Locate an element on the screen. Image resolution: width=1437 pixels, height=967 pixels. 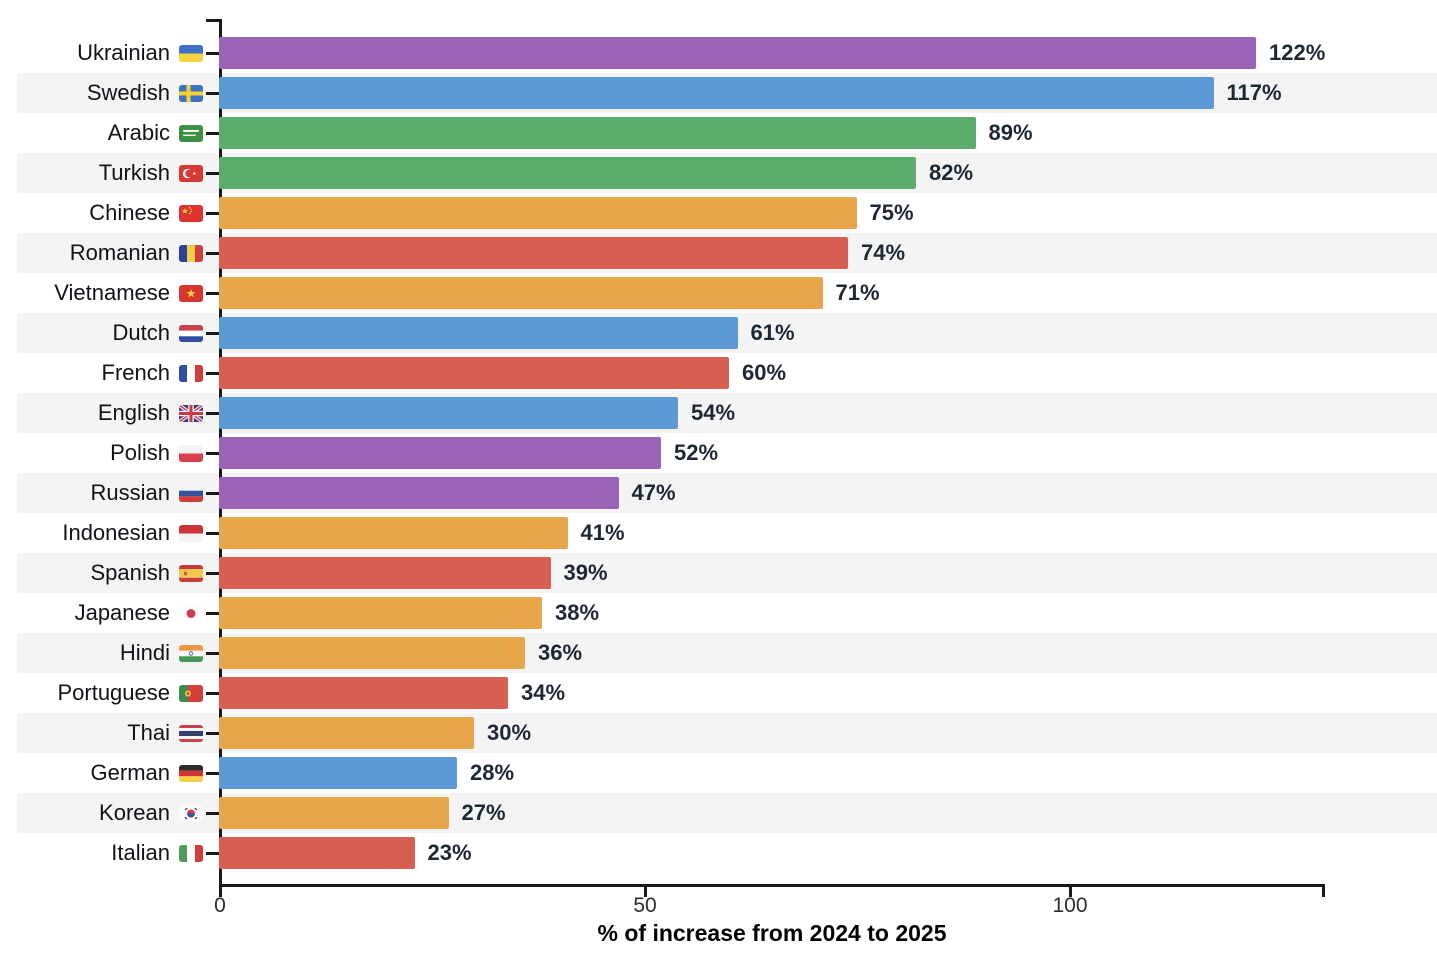
language-name: Polish is located at coordinates (140, 452).